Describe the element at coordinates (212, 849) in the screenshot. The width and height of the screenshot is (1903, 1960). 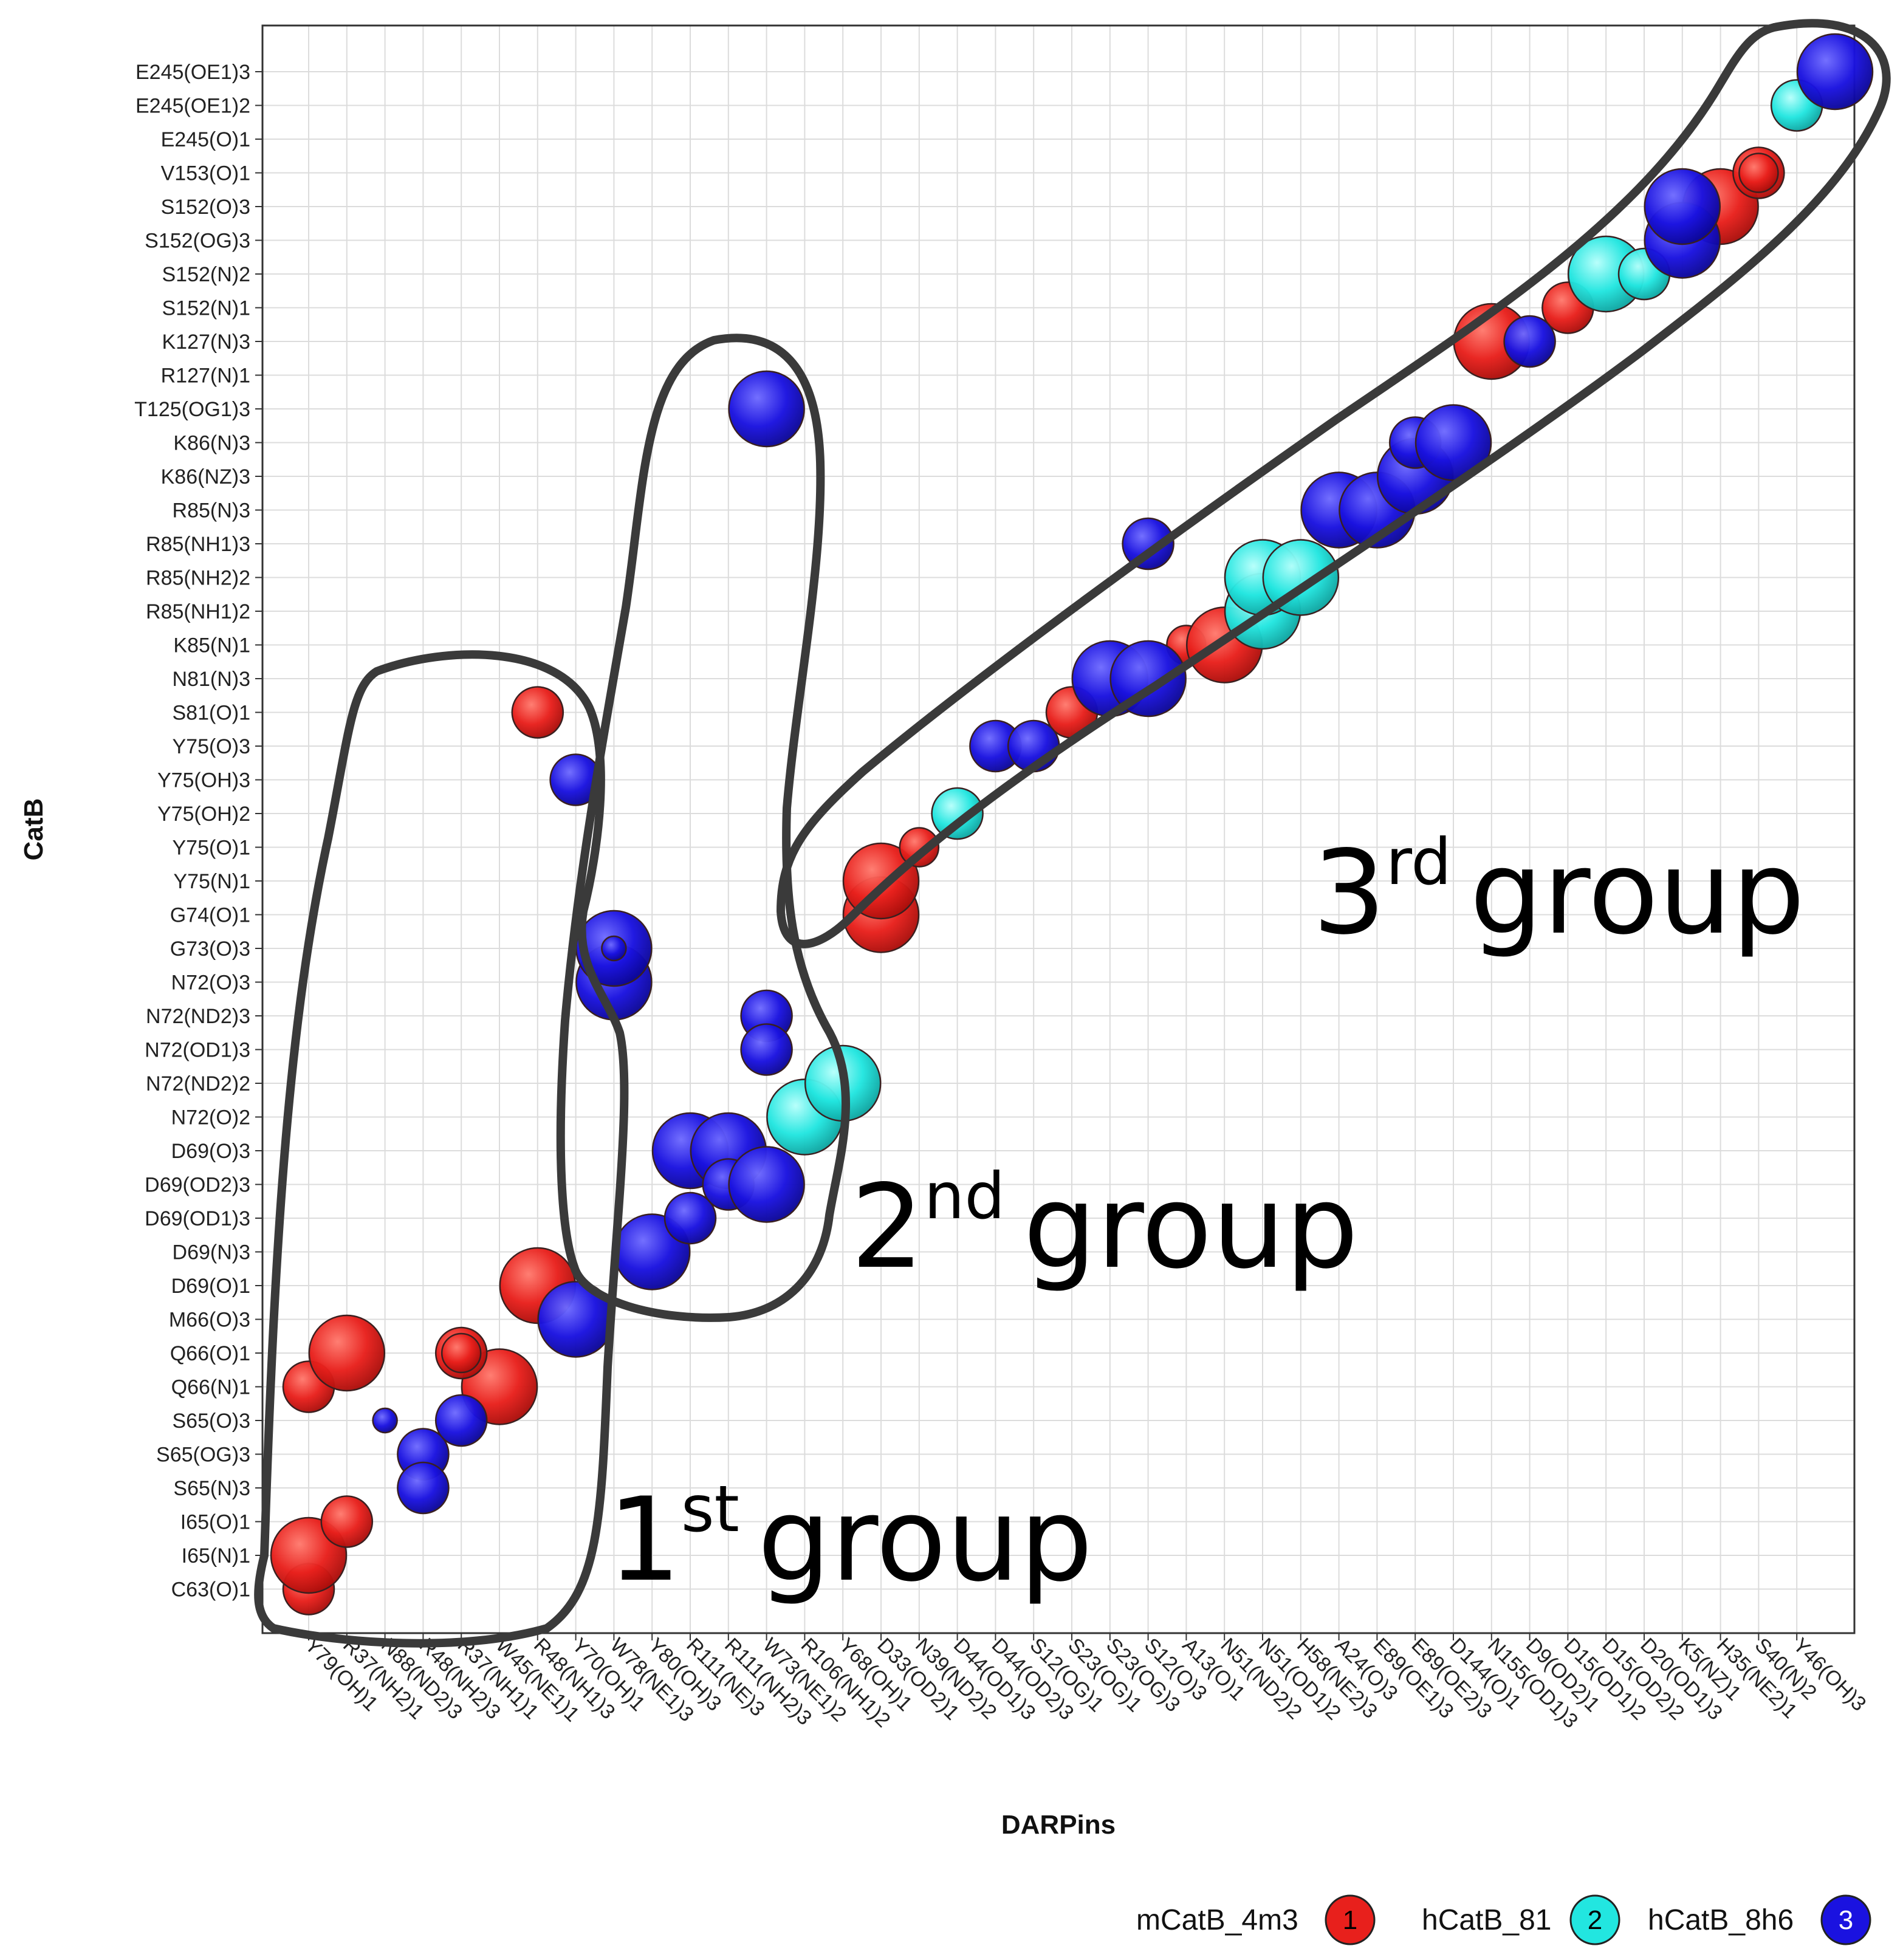
I see `y-tick-label: Y75(O)1` at that location.